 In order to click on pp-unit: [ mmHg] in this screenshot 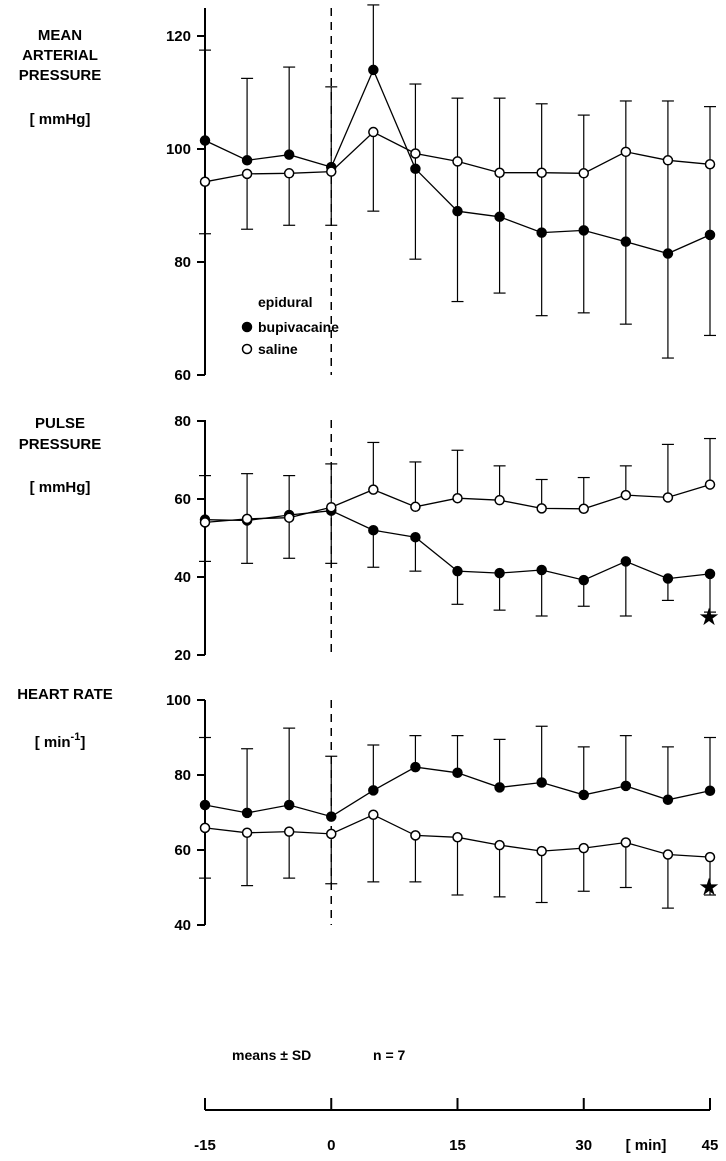, I will do `click(60, 487)`.